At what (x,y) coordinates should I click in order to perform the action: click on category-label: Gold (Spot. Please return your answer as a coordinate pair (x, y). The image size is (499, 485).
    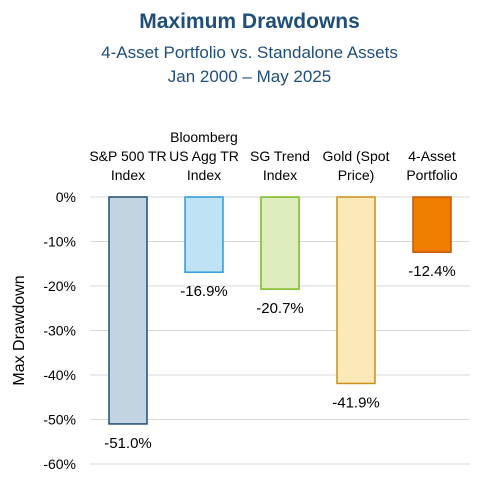
    Looking at the image, I should click on (356, 156).